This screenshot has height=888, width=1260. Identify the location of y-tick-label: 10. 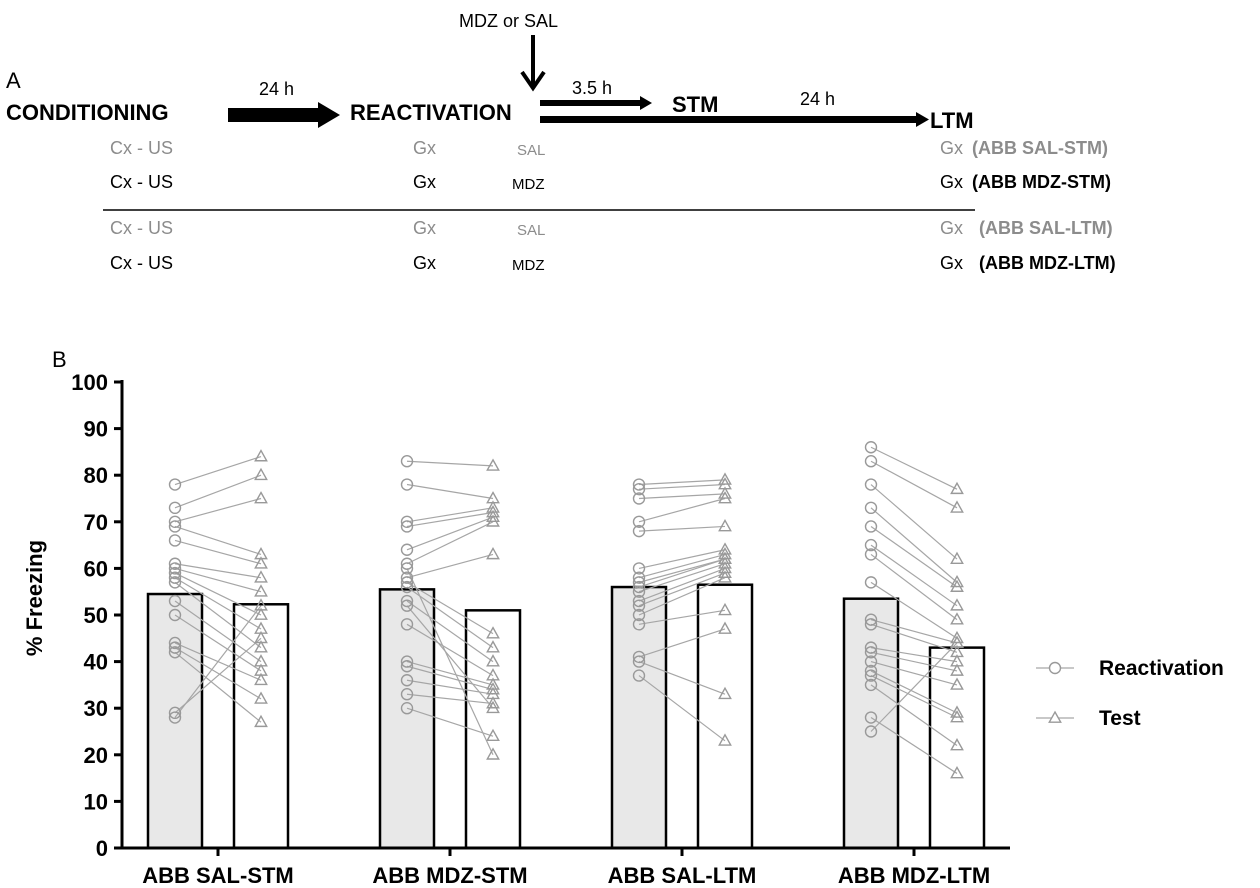
(96, 801).